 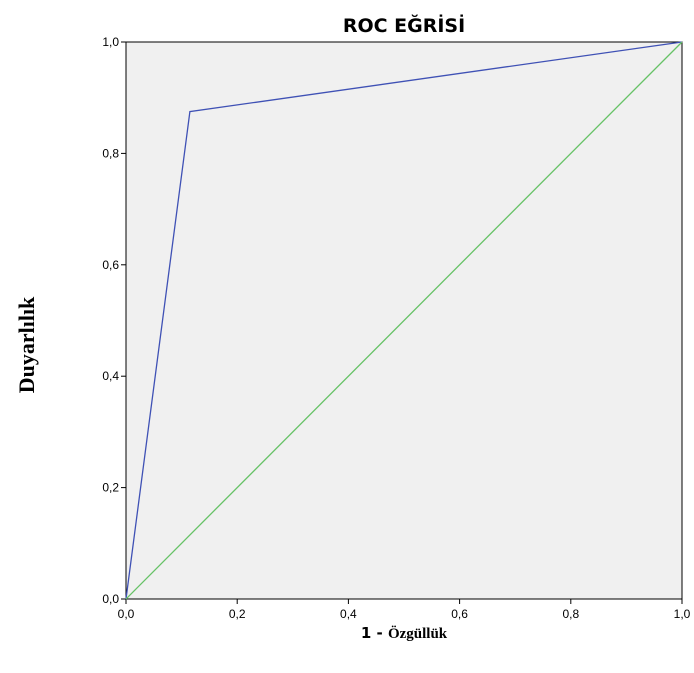 What do you see at coordinates (110, 488) in the screenshot?
I see `y-tick-label: 0,2` at bounding box center [110, 488].